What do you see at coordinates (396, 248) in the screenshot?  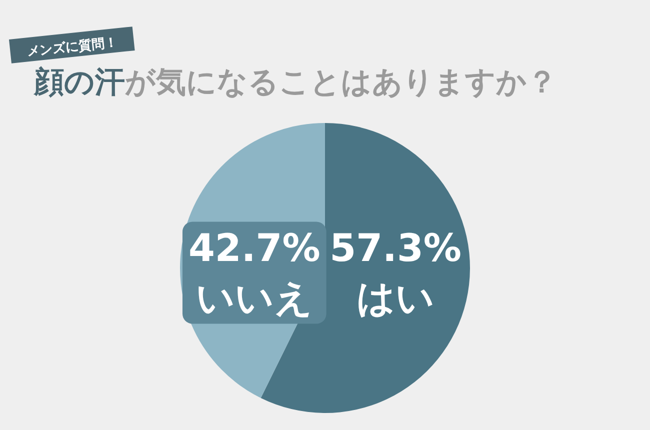 I see `data-label: 57.3%` at bounding box center [396, 248].